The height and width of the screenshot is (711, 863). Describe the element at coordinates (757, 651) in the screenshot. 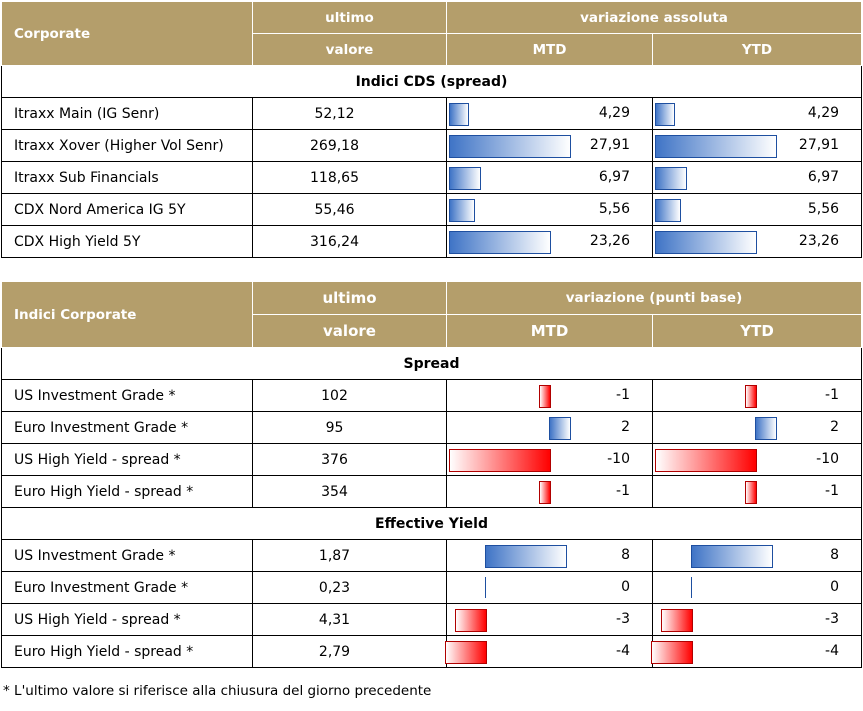

I see `ytd-cell: -4` at that location.